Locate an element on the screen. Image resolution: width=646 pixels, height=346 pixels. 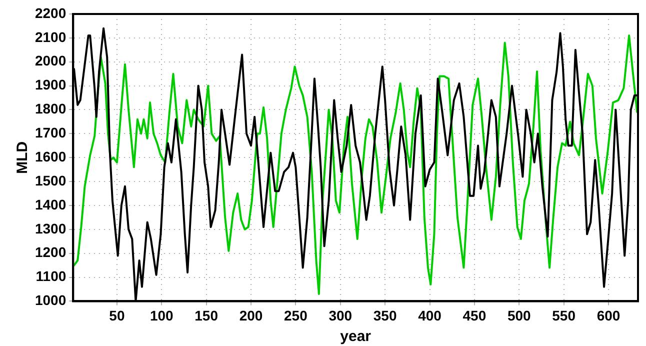
x-tick-label: 150 is located at coordinates (206, 315).